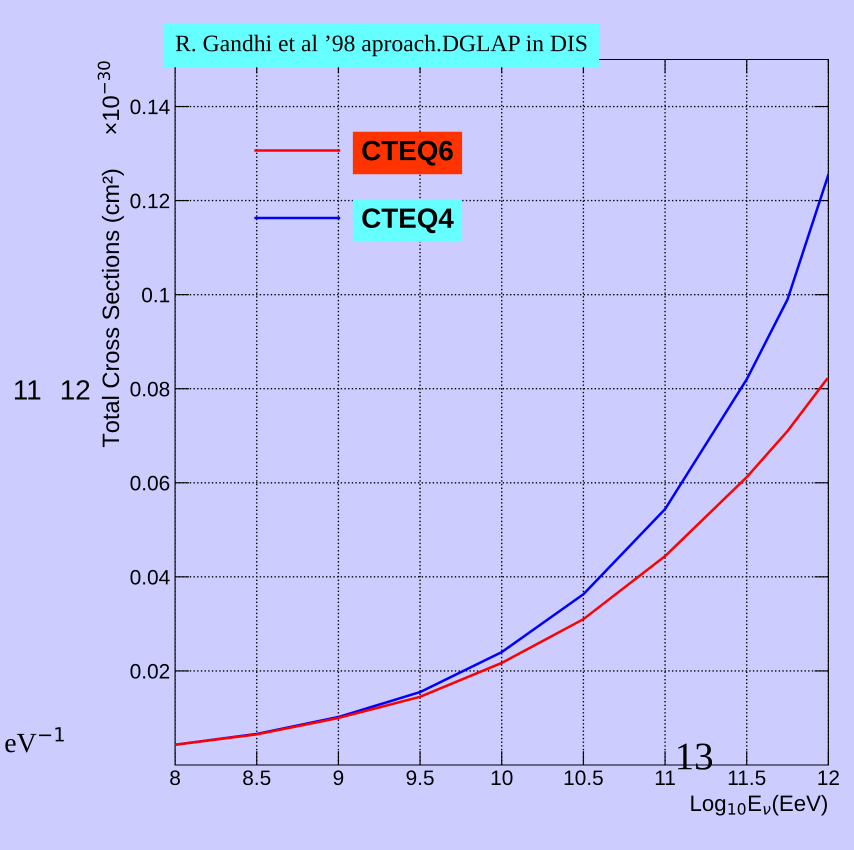 This screenshot has width=854, height=850. I want to click on y-tick-label: 0.06, so click(150, 483).